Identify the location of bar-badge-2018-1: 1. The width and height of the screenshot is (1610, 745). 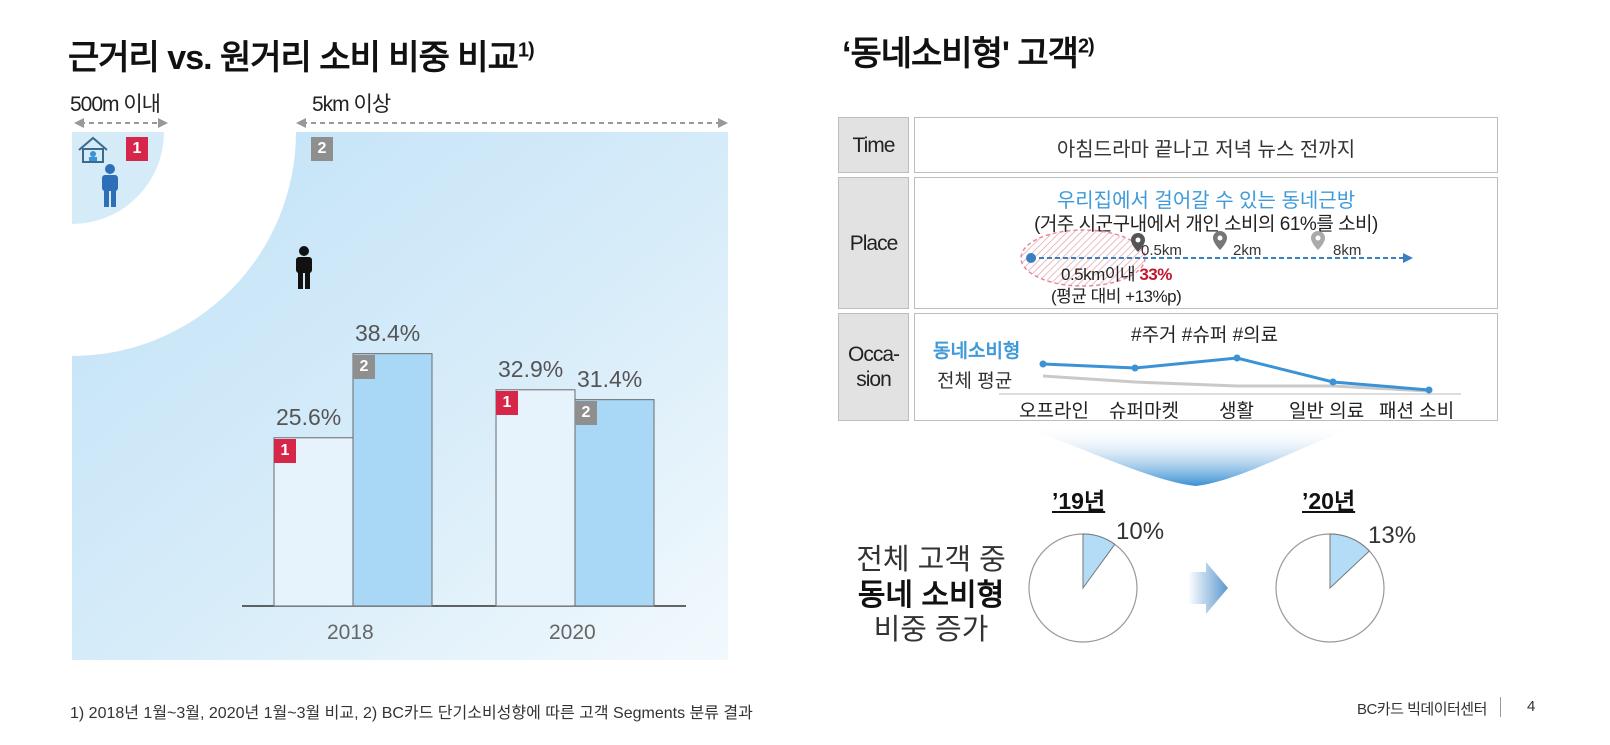
(285, 450).